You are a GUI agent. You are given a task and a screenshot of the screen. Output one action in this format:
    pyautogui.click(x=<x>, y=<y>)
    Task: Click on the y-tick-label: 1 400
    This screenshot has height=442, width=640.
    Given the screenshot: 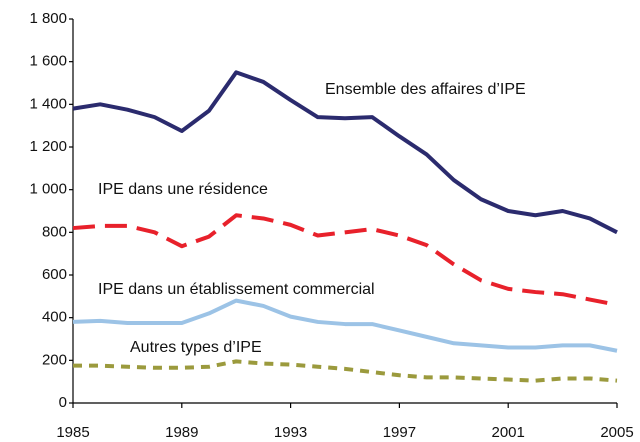 What is the action you would take?
    pyautogui.click(x=48, y=103)
    